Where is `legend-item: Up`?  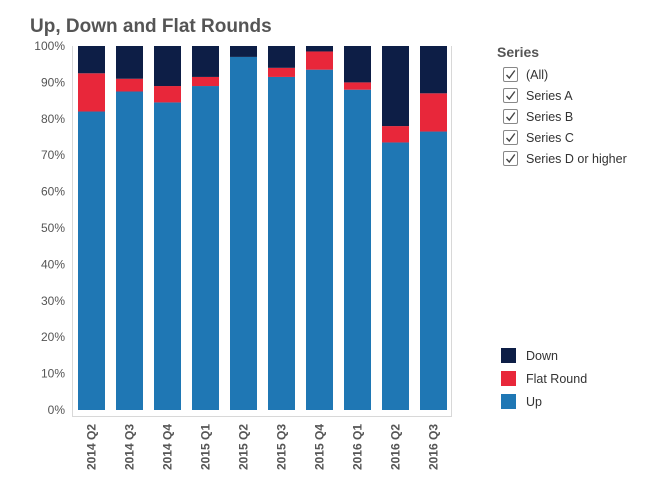
legend-item: Up is located at coordinates (544, 401).